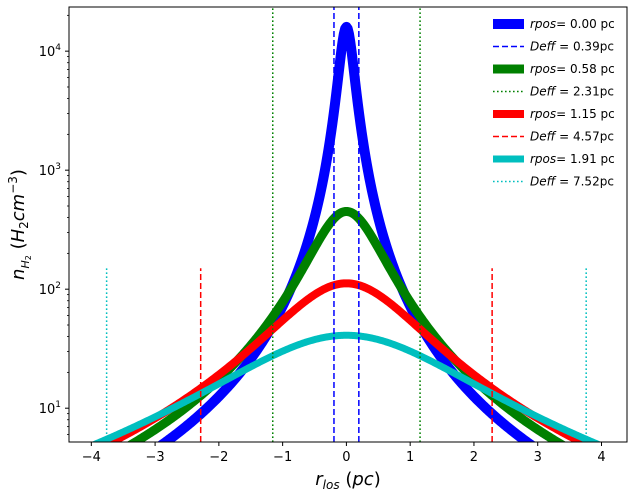 The height and width of the screenshot is (496, 634). Describe the element at coordinates (474, 457) in the screenshot. I see `x-tick-label: 2` at that location.